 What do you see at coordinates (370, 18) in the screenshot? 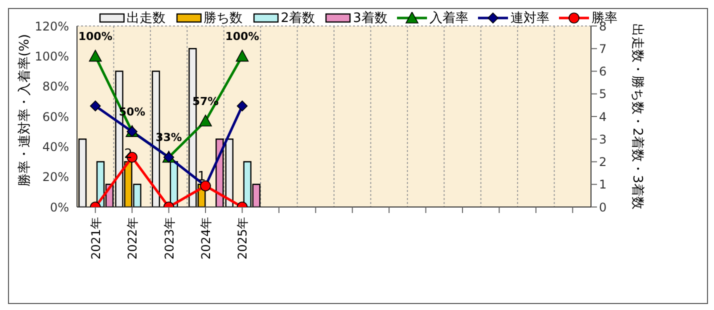
I see `legend-label: 3着数` at bounding box center [370, 18].